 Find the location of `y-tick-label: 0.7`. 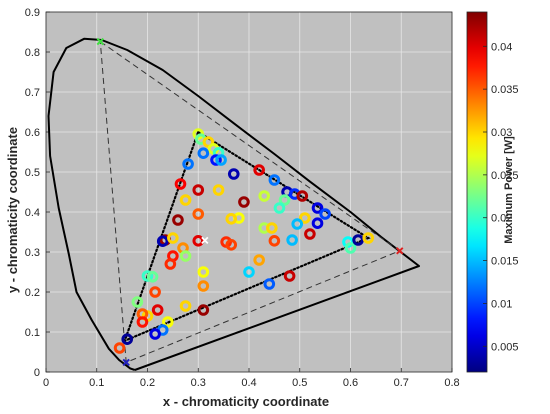

y-tick-label: 0.7 is located at coordinates (32, 93).